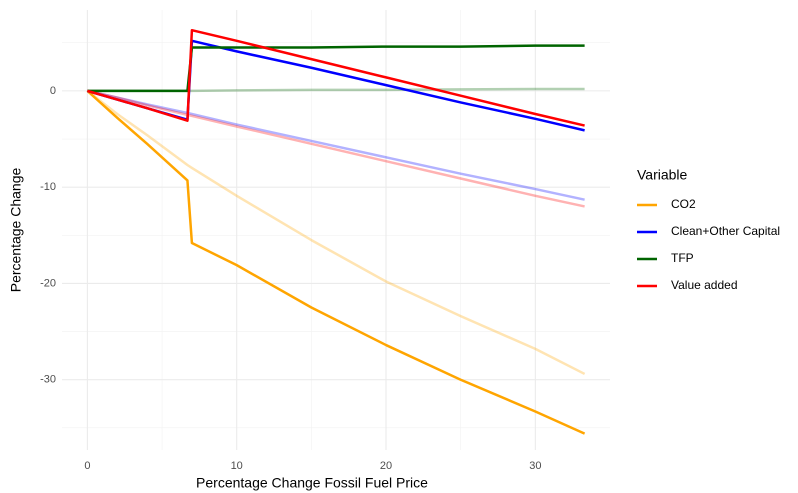 The image size is (798, 493). What do you see at coordinates (682, 258) in the screenshot?
I see `legend-label: TFP` at bounding box center [682, 258].